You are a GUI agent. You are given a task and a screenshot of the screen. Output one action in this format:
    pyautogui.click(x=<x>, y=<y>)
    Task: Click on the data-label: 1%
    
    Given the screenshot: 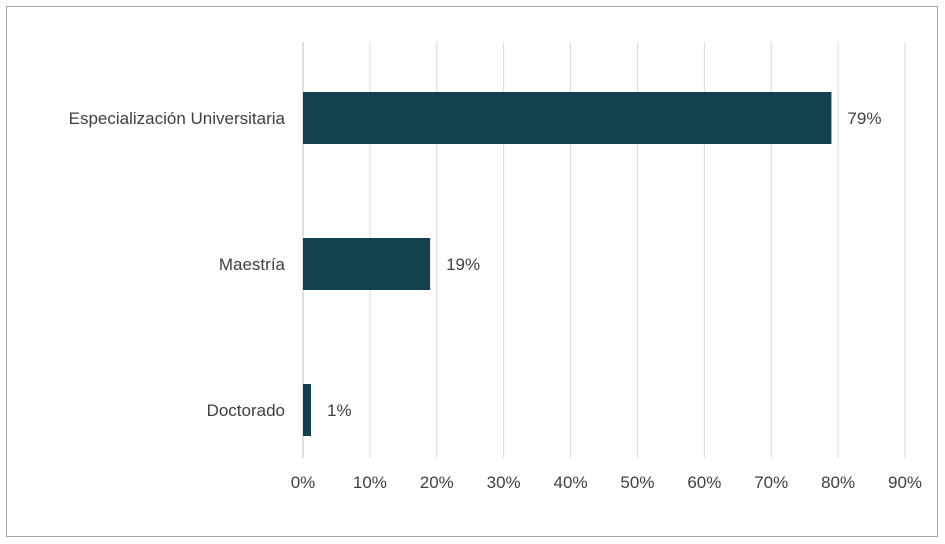 What is the action you would take?
    pyautogui.click(x=339, y=410)
    